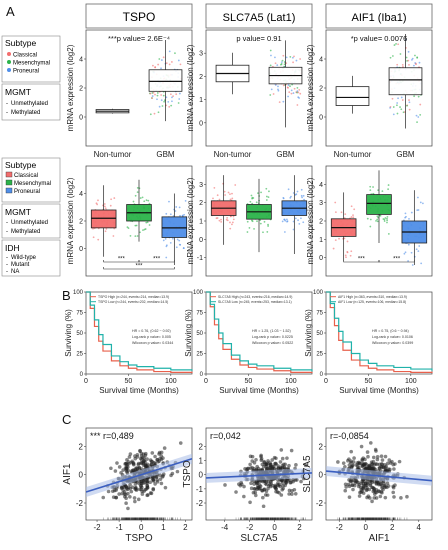 Image resolution: width=448 pixels, height=550 pixels. I want to click on correlation-annotation: *** r=0,489, so click(112, 436).